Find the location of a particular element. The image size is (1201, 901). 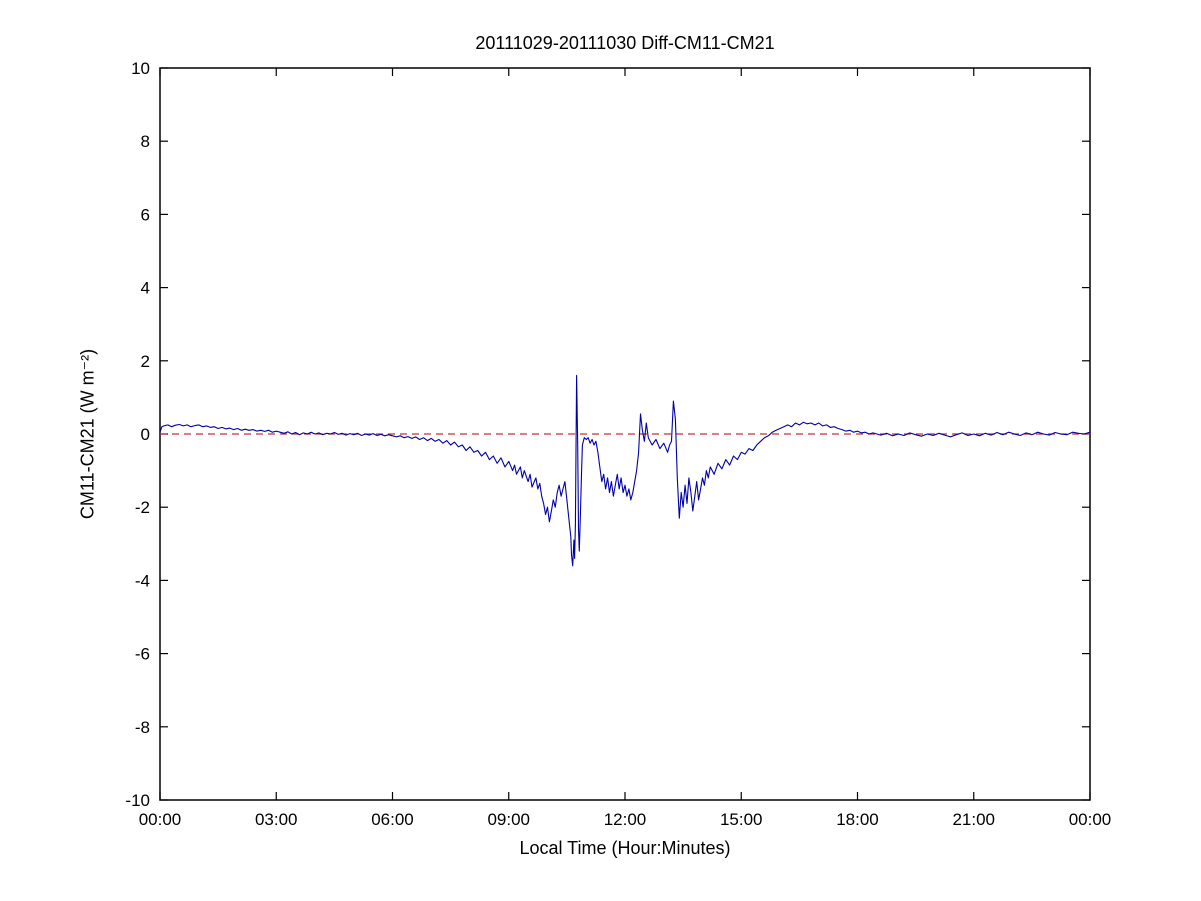

x-tick-label: 12:00 is located at coordinates (625, 819).